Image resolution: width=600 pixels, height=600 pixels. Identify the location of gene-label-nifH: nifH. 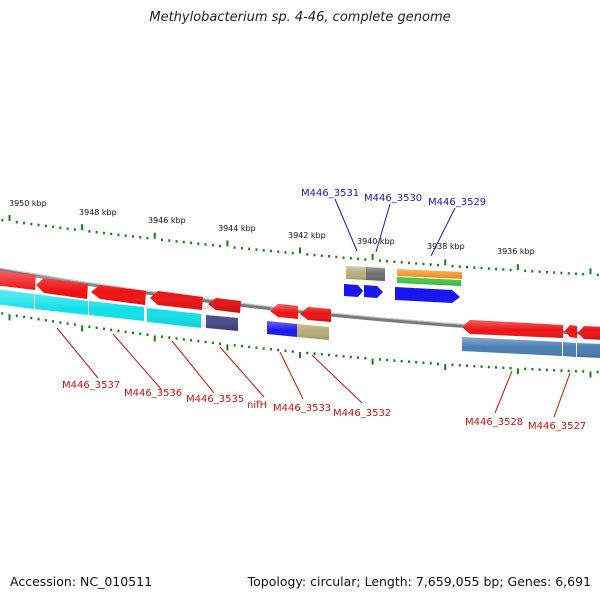
(257, 405).